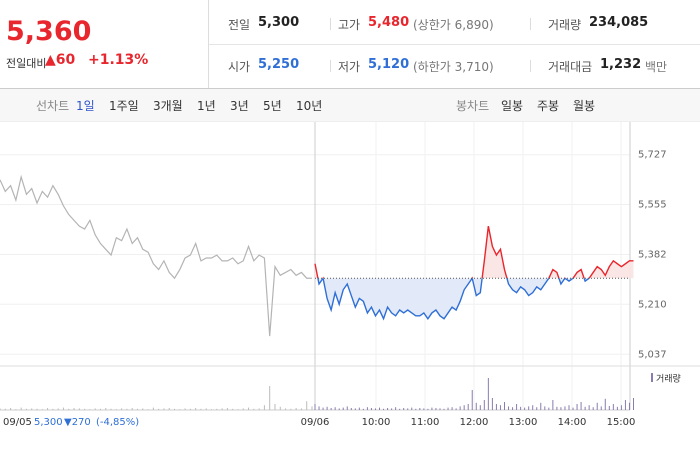 This screenshot has height=450, width=700. What do you see at coordinates (474, 422) in the screenshot?
I see `x-tick-label: 12:00` at bounding box center [474, 422].